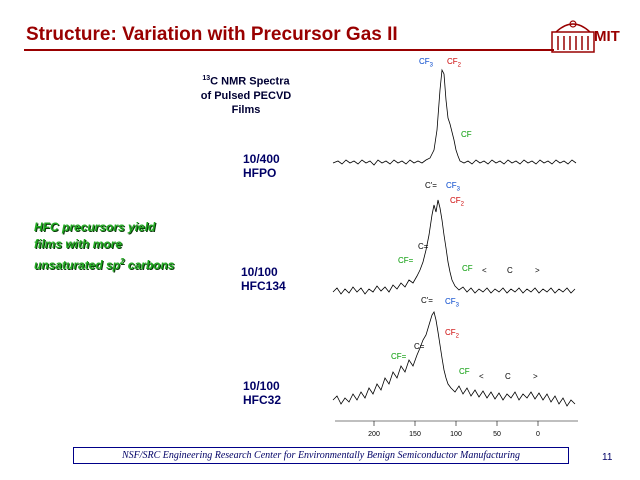  I want to click on peak-cprime-hfc32: C'=, so click(427, 300).